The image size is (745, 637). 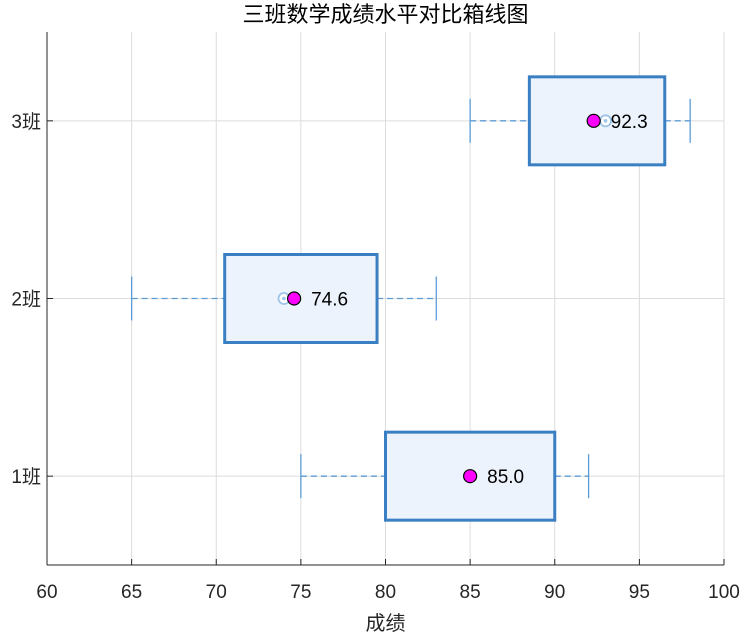 What do you see at coordinates (385, 592) in the screenshot?
I see `x-tick-label: 80` at bounding box center [385, 592].